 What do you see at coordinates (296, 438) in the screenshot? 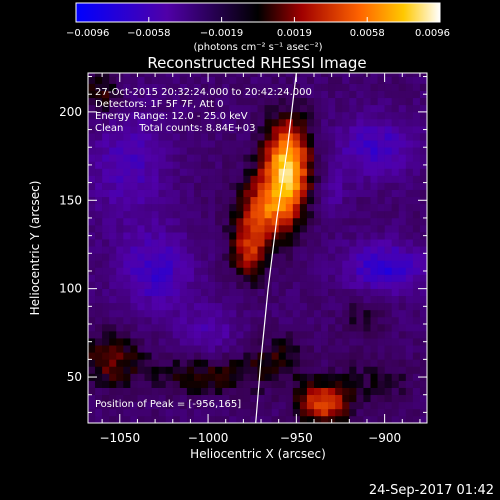
I see `x-tick-label: −950` at bounding box center [296, 438].